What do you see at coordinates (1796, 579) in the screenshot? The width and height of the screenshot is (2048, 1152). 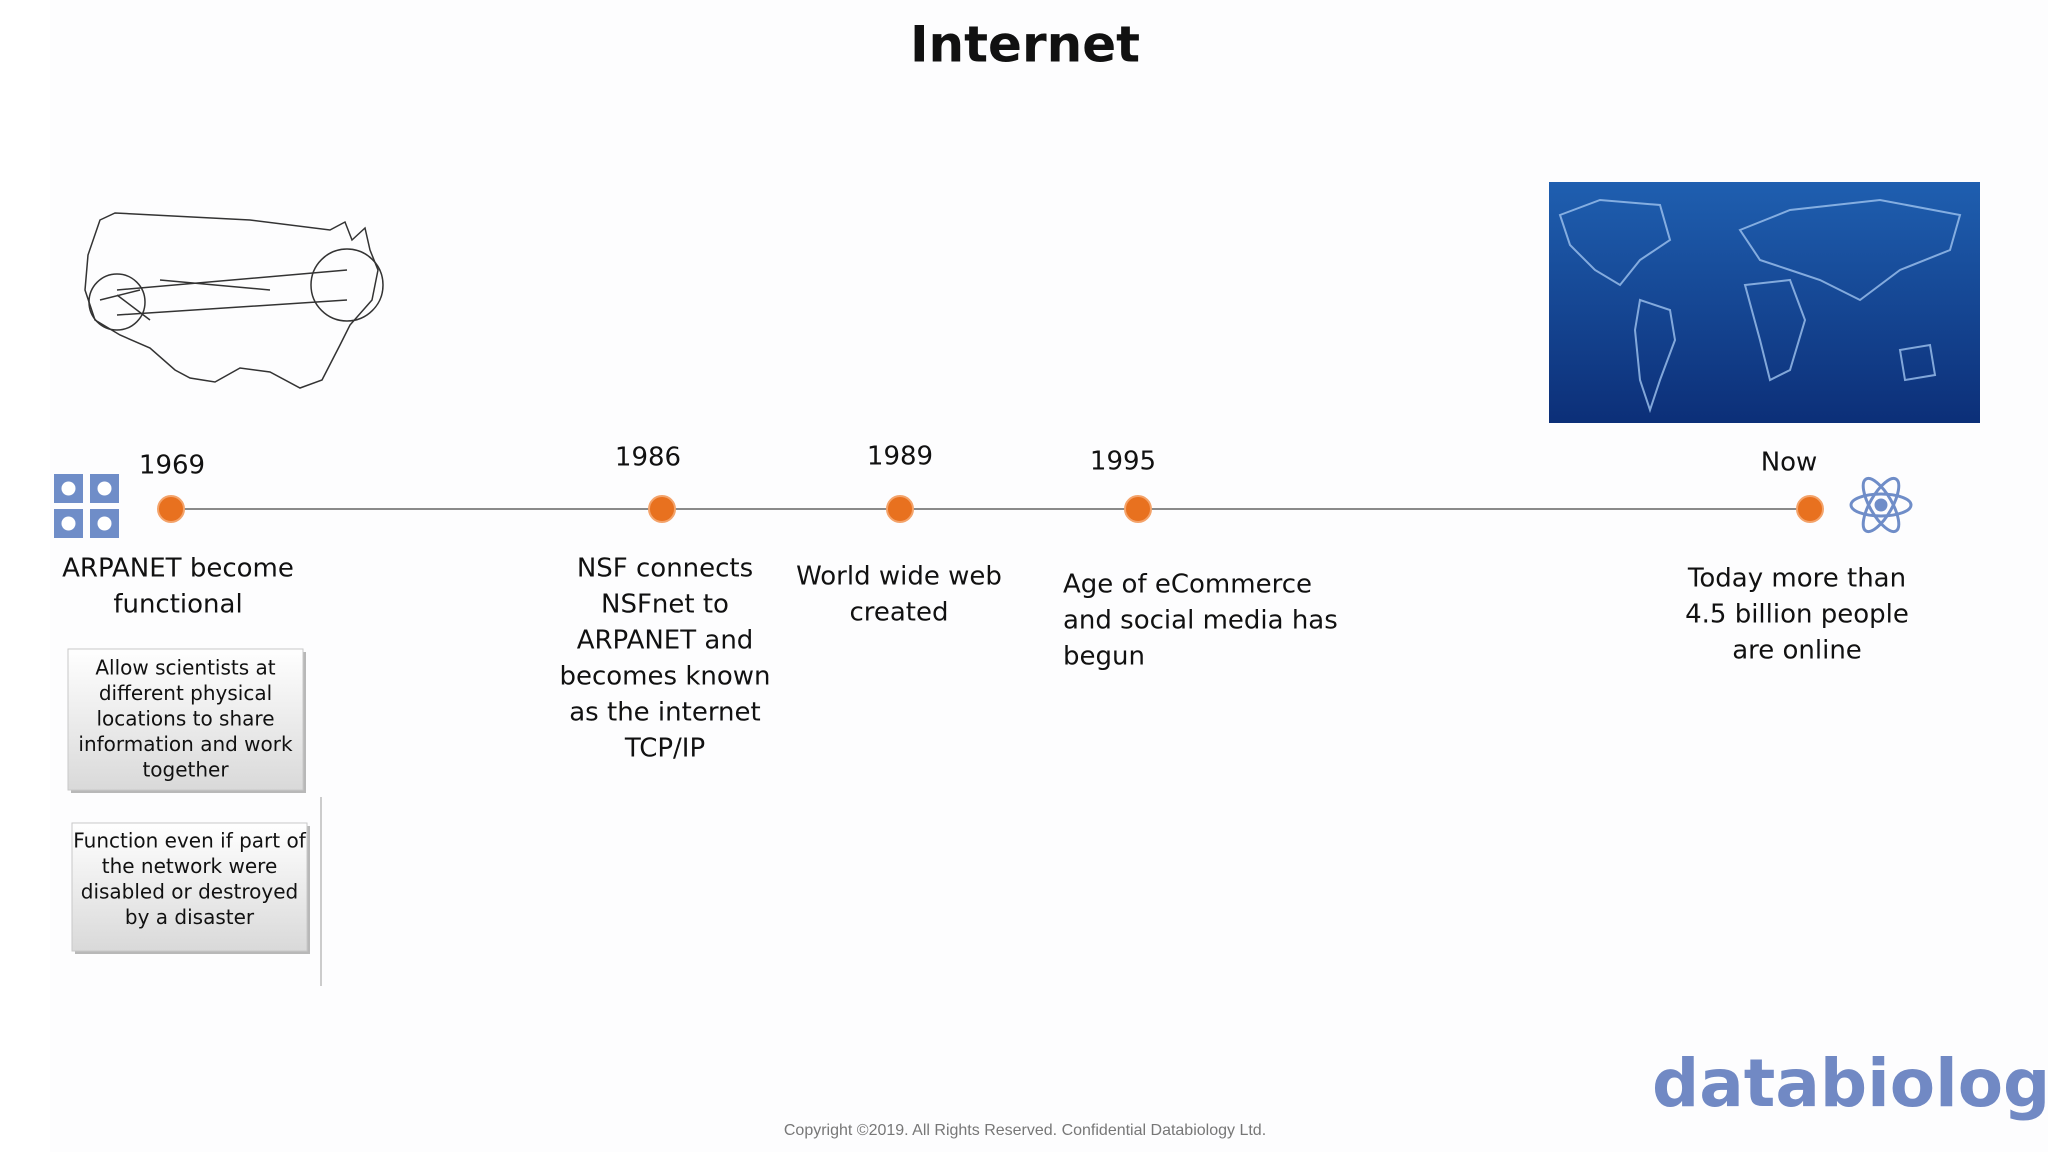 I see `event-description: Today more than` at bounding box center [1796, 579].